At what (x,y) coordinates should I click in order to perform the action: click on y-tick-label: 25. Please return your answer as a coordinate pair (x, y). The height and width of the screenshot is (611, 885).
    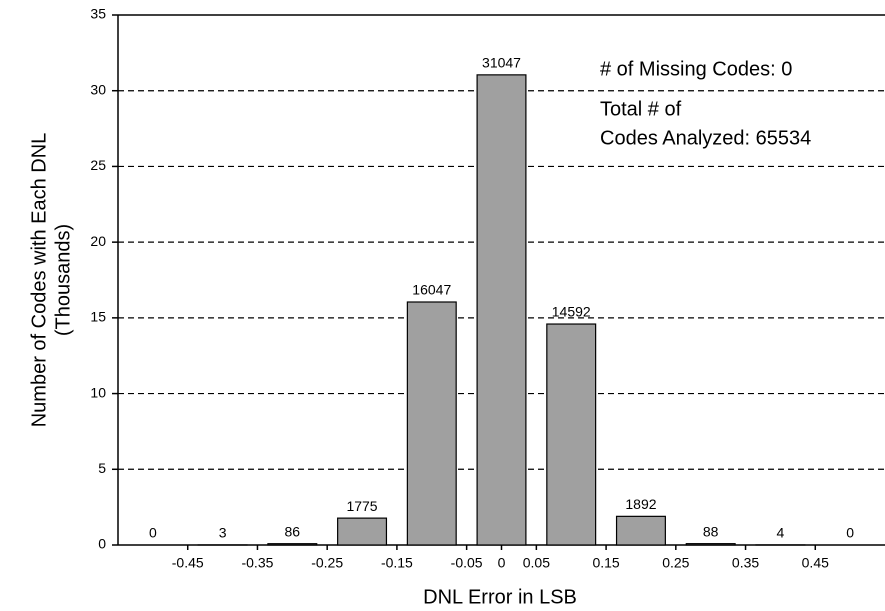
    Looking at the image, I should click on (98, 165).